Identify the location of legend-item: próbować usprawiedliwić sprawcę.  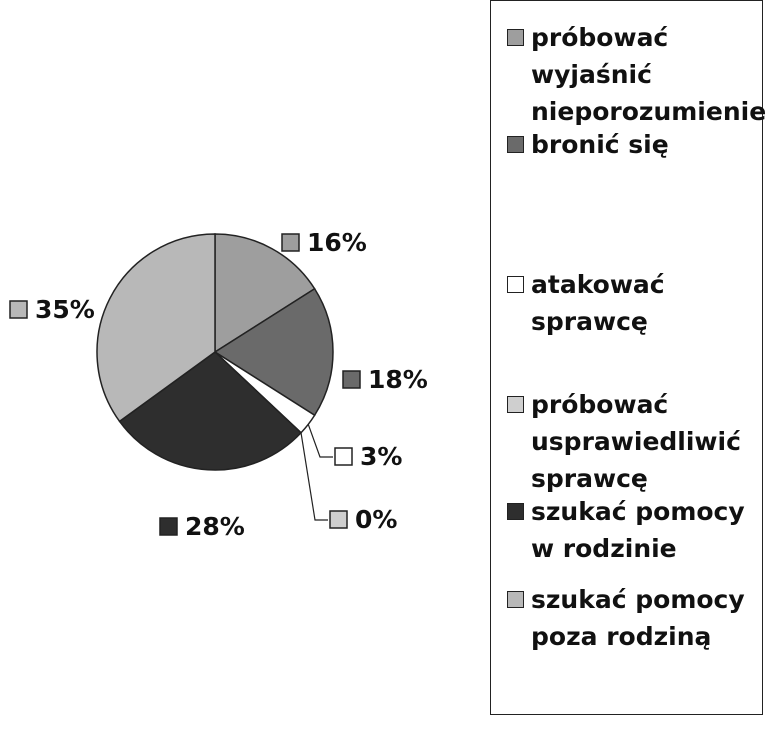
(630, 441).